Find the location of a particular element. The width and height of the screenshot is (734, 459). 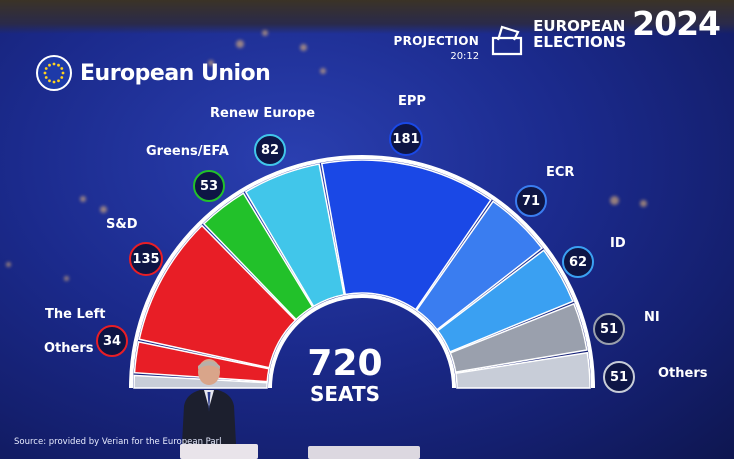

hemicycle-segment-left is located at coordinates (201, 362).